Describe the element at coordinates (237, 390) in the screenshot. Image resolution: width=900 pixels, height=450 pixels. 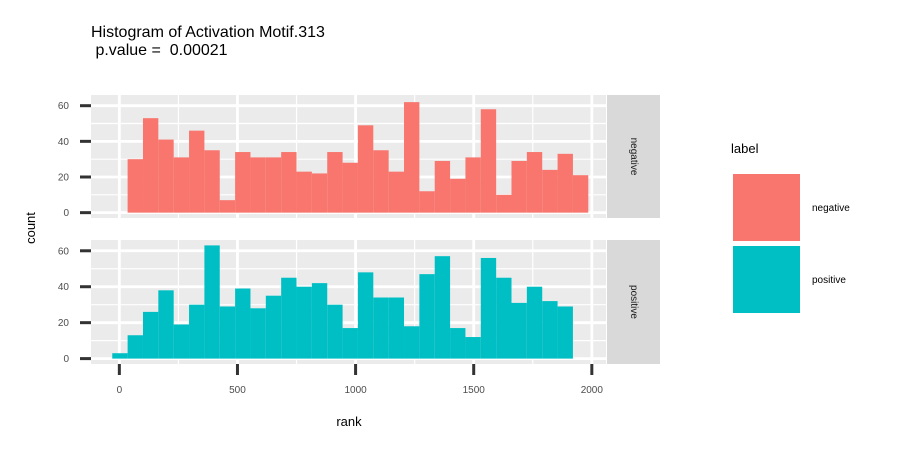
I see `x-tick-label: 500` at that location.